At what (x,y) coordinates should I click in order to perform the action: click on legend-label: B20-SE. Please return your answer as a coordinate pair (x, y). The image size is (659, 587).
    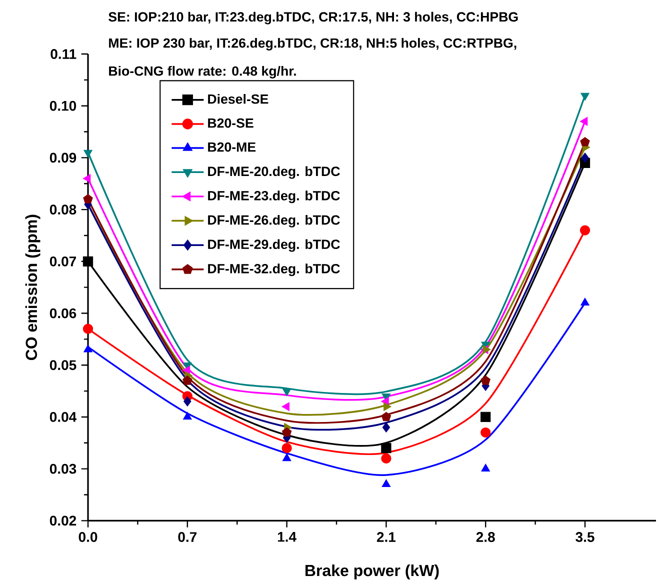
    Looking at the image, I should click on (231, 123).